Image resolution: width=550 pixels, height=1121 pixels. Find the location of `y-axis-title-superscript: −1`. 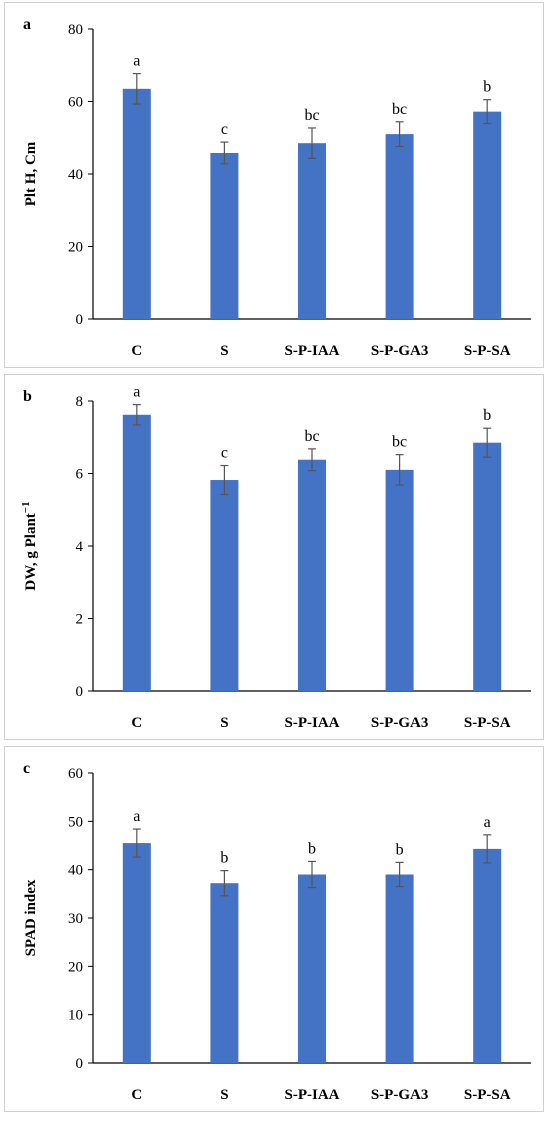

y-axis-title-superscript: −1 is located at coordinates (26, 507).